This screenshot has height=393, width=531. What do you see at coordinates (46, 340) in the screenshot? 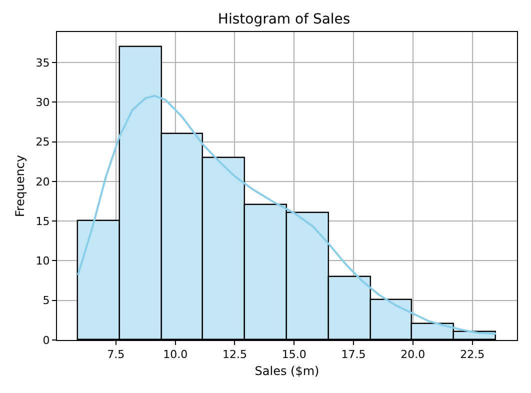
I see `y-tick-label: 0` at bounding box center [46, 340].